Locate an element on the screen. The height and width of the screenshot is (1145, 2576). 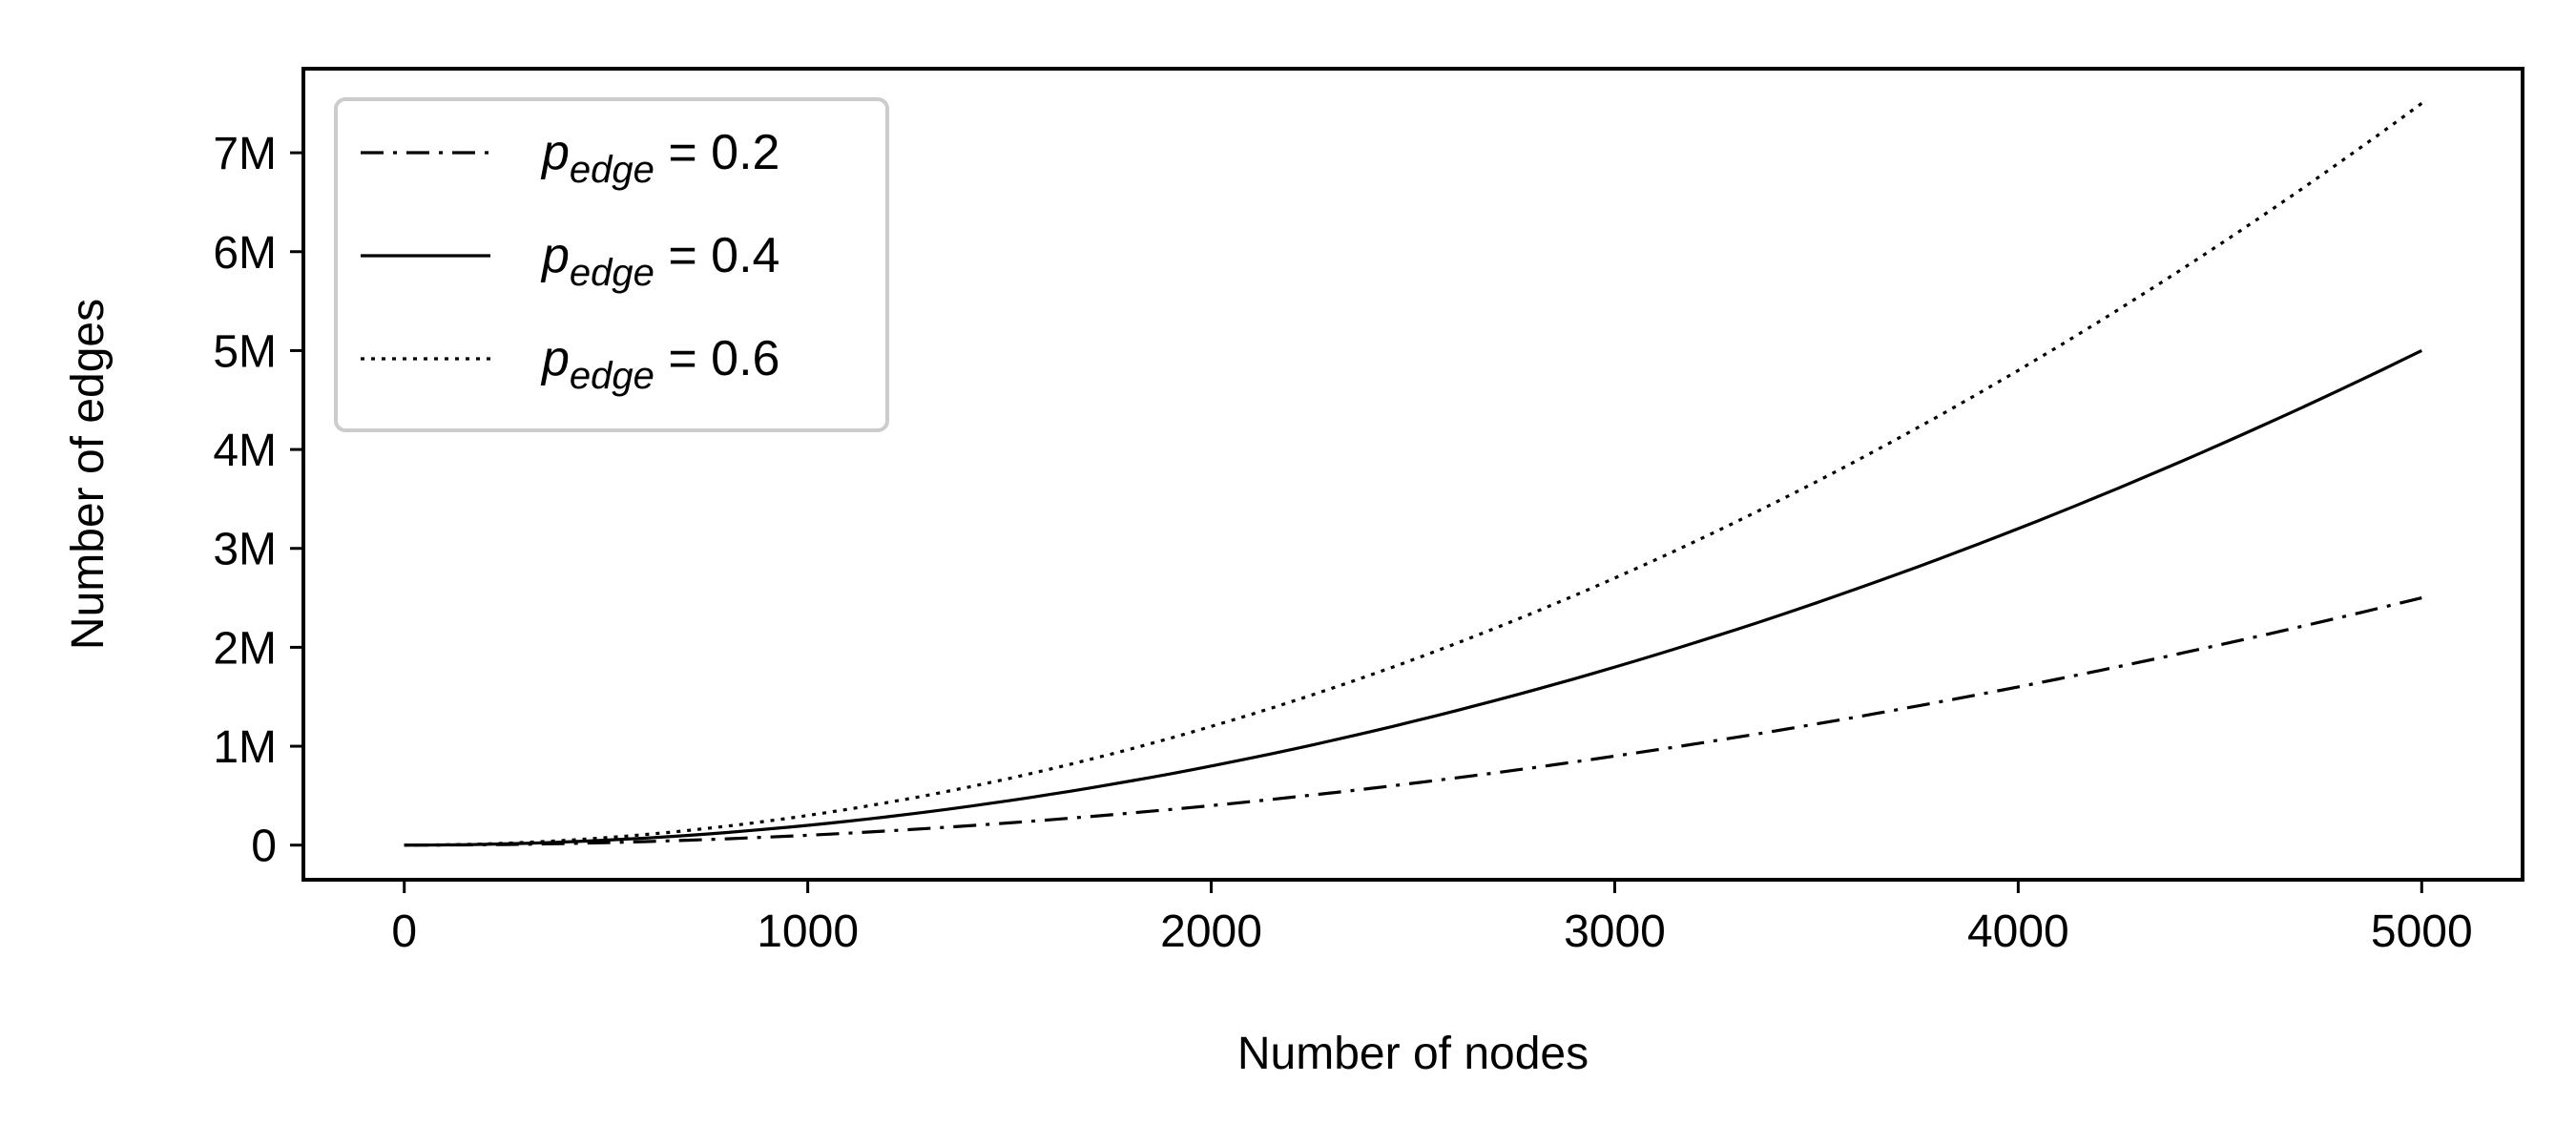
y-tick-label: 1M is located at coordinates (245, 747).